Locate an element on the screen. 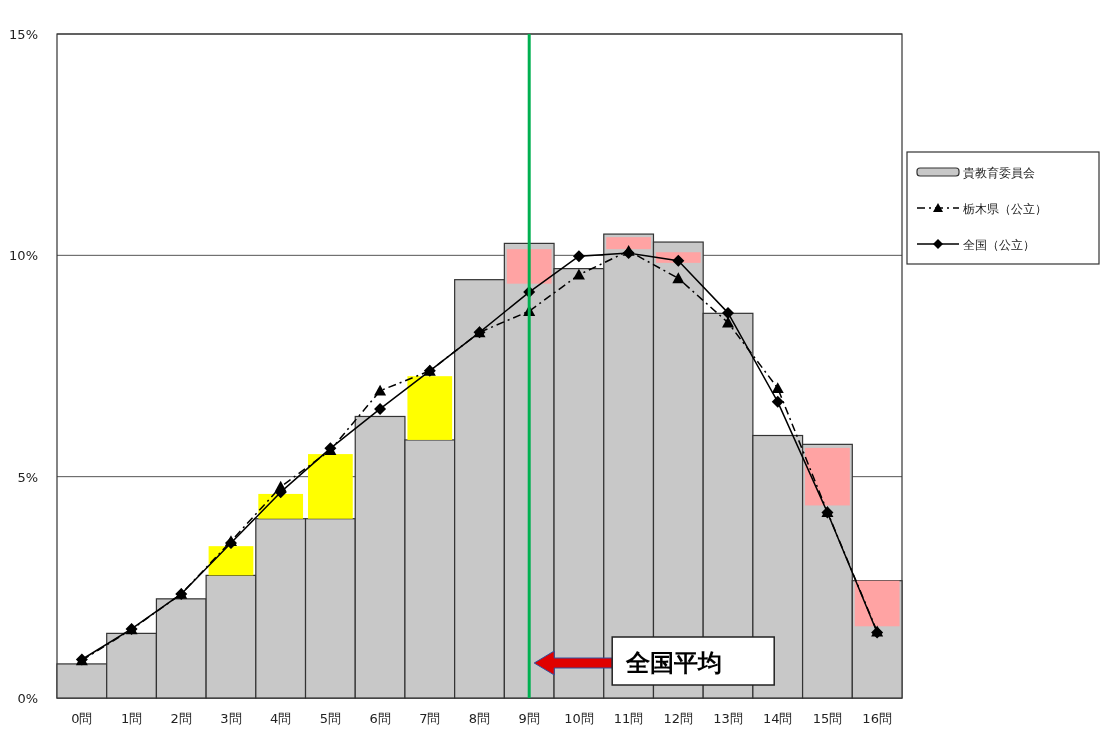 The height and width of the screenshot is (731, 1102). x-tick-label: 5問 is located at coordinates (330, 718).